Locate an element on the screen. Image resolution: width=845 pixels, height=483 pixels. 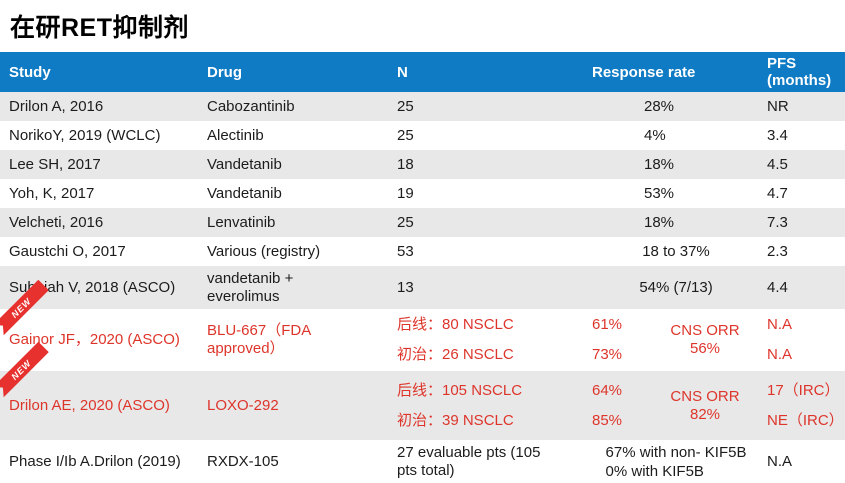
table-row: Lee SH, 2017 Vandetanib 18 18% 4.5 is located at coordinates (422, 164).